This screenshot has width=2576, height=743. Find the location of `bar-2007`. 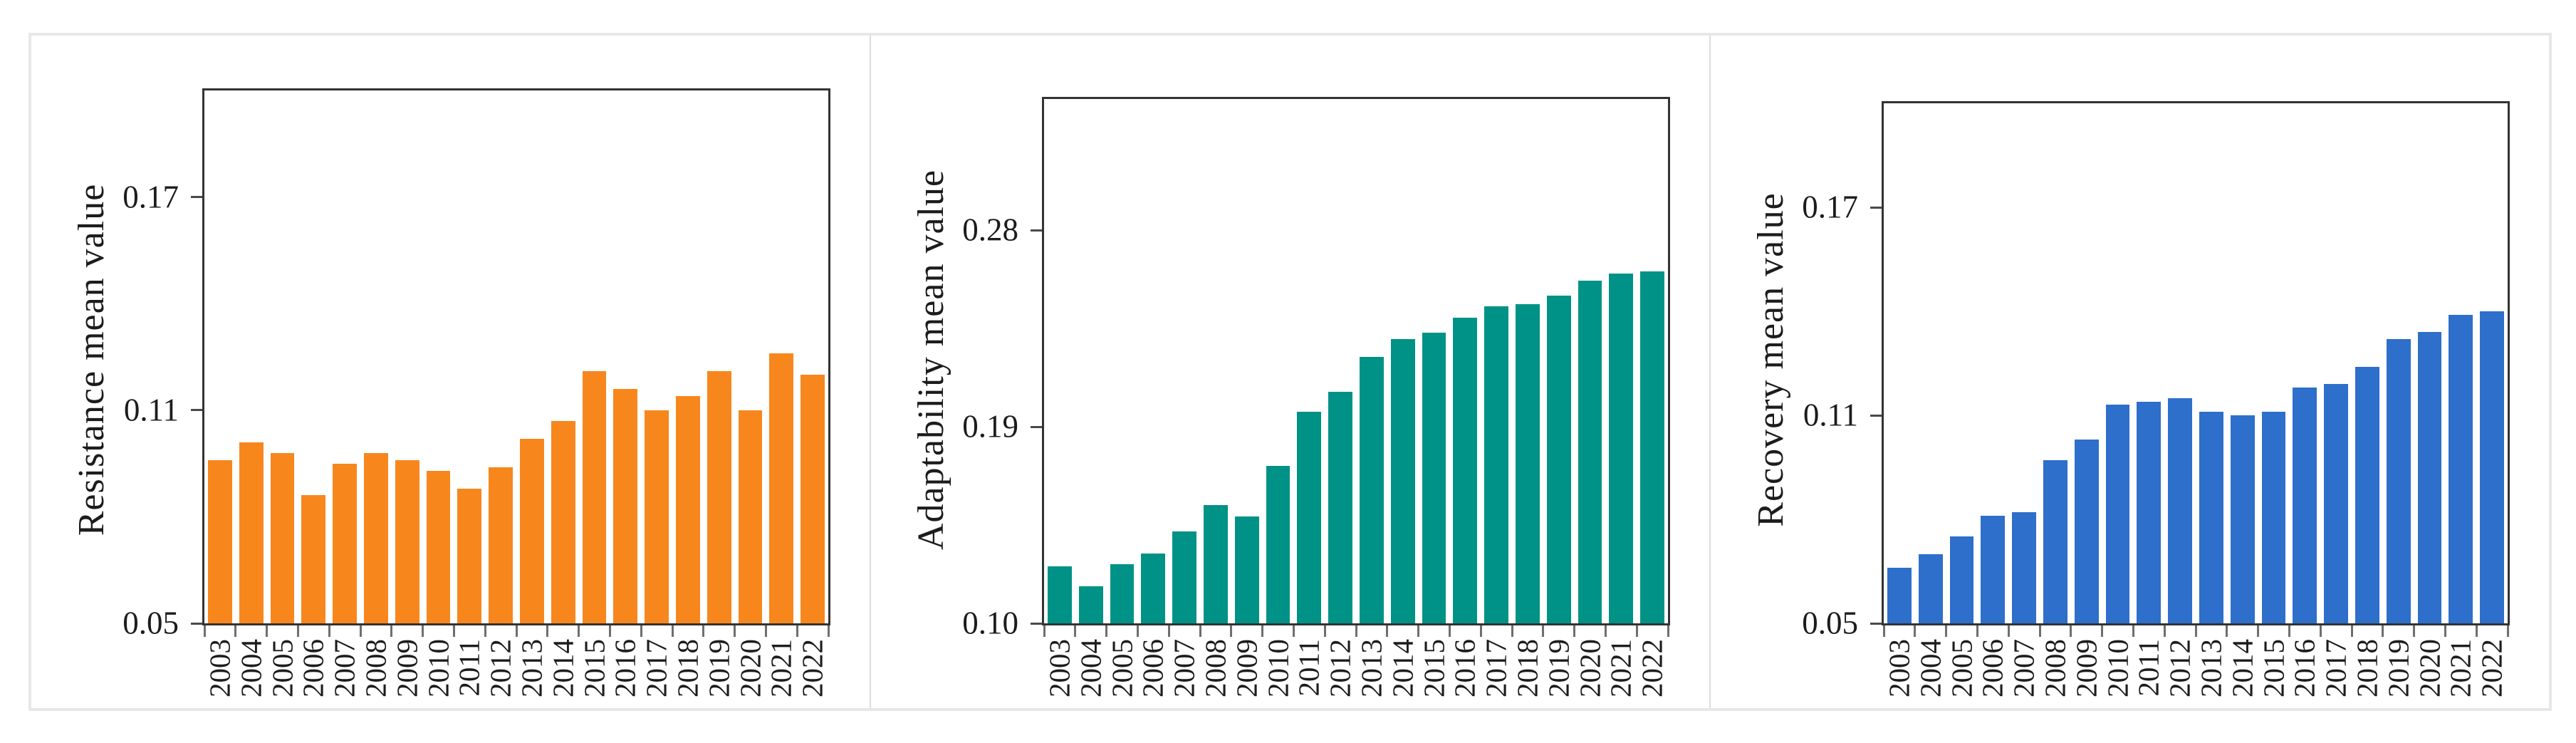

bar-2007 is located at coordinates (1184, 577).